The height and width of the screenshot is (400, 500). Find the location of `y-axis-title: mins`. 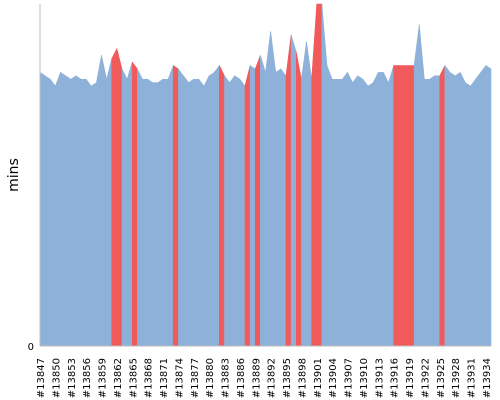

y-axis-title: mins is located at coordinates (14, 175).